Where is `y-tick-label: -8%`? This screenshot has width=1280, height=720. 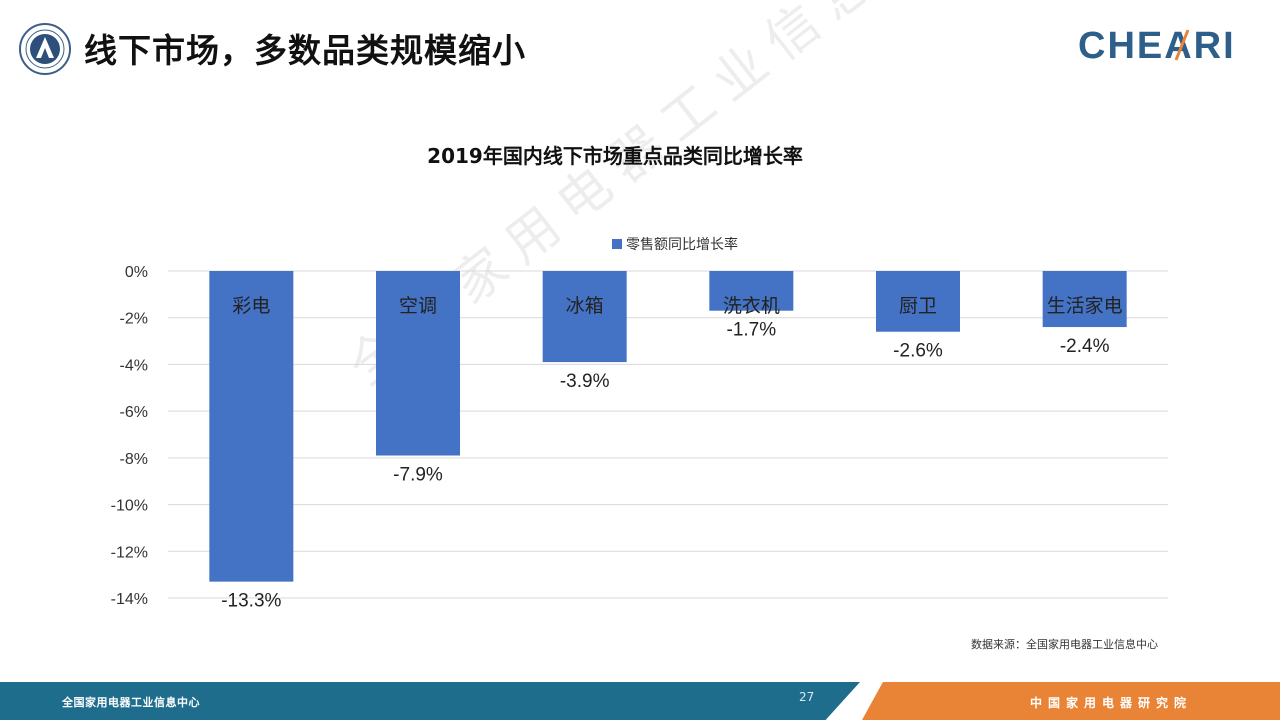
y-tick-label: -8% is located at coordinates (134, 459).